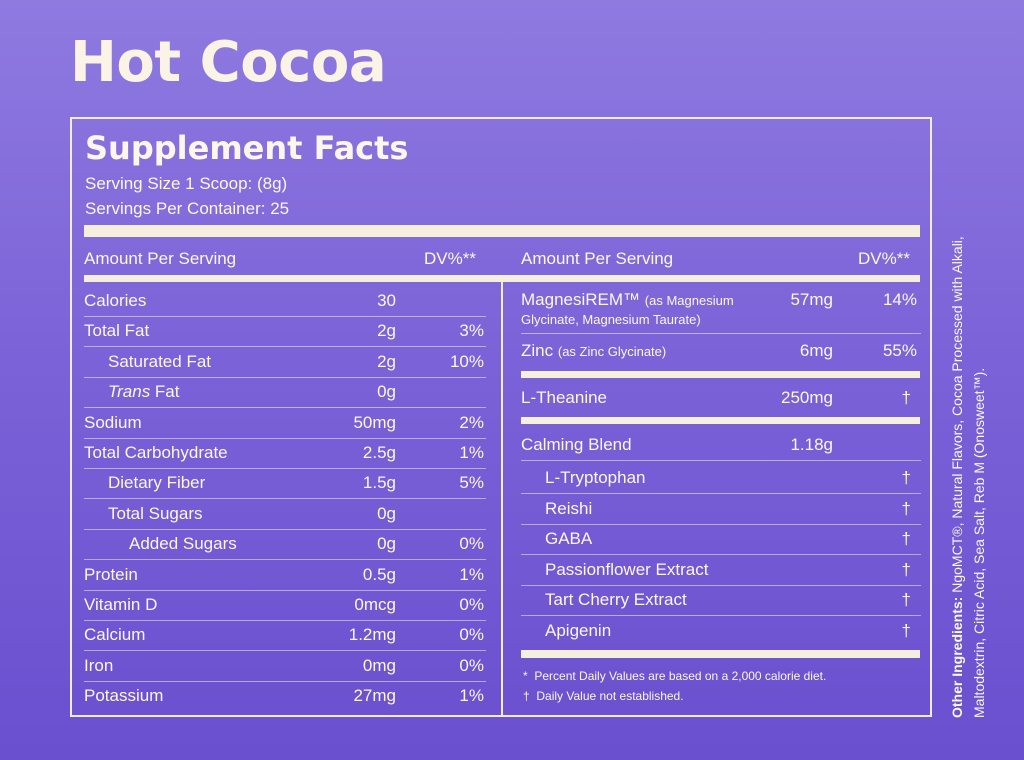 The width and height of the screenshot is (1024, 760). What do you see at coordinates (609, 696) in the screenshot?
I see `footnote-text: Daily Value not established.` at bounding box center [609, 696].